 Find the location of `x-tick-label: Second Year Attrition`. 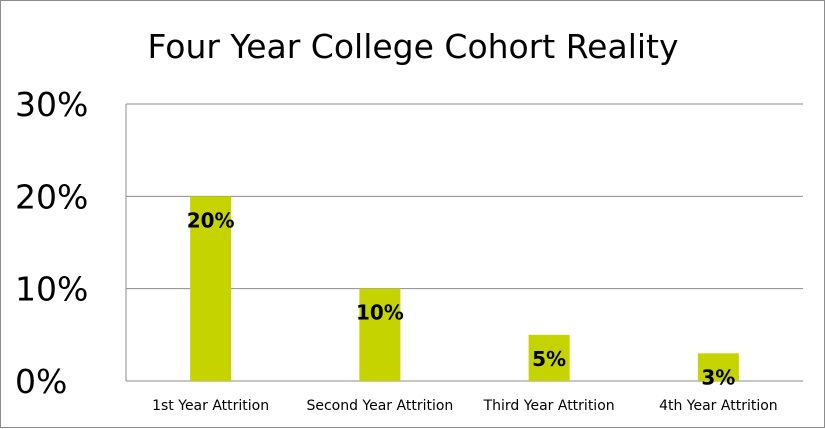

x-tick-label: Second Year Attrition is located at coordinates (379, 406).